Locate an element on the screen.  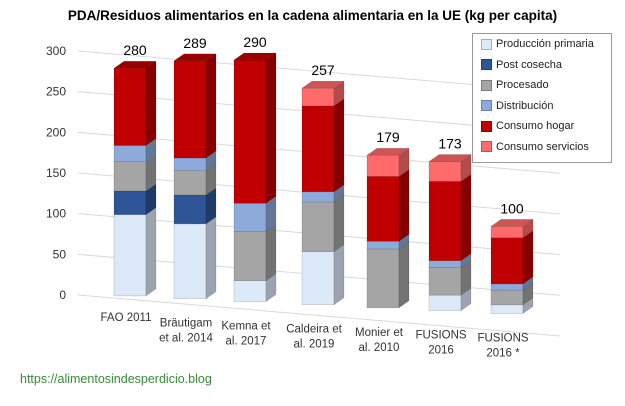
data-label: 100 is located at coordinates (512, 208).